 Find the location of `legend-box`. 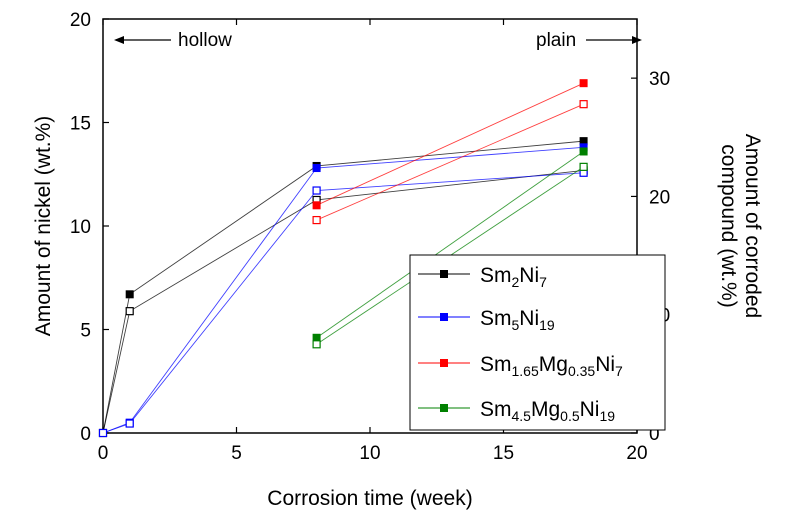

legend-box is located at coordinates (537, 342).